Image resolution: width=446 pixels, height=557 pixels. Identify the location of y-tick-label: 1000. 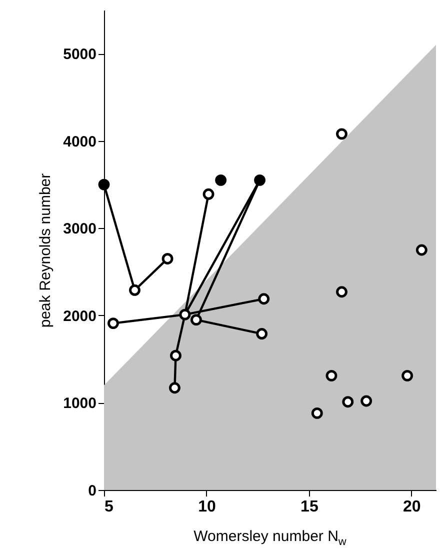
(79, 403).